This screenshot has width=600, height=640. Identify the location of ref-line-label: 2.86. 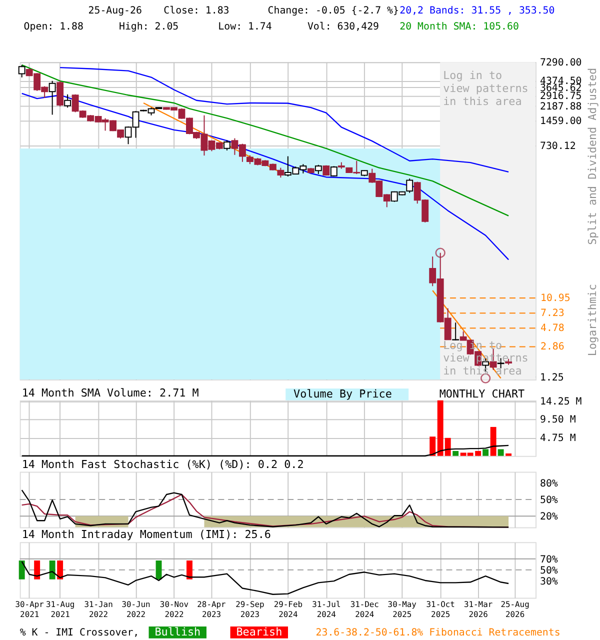
(552, 347).